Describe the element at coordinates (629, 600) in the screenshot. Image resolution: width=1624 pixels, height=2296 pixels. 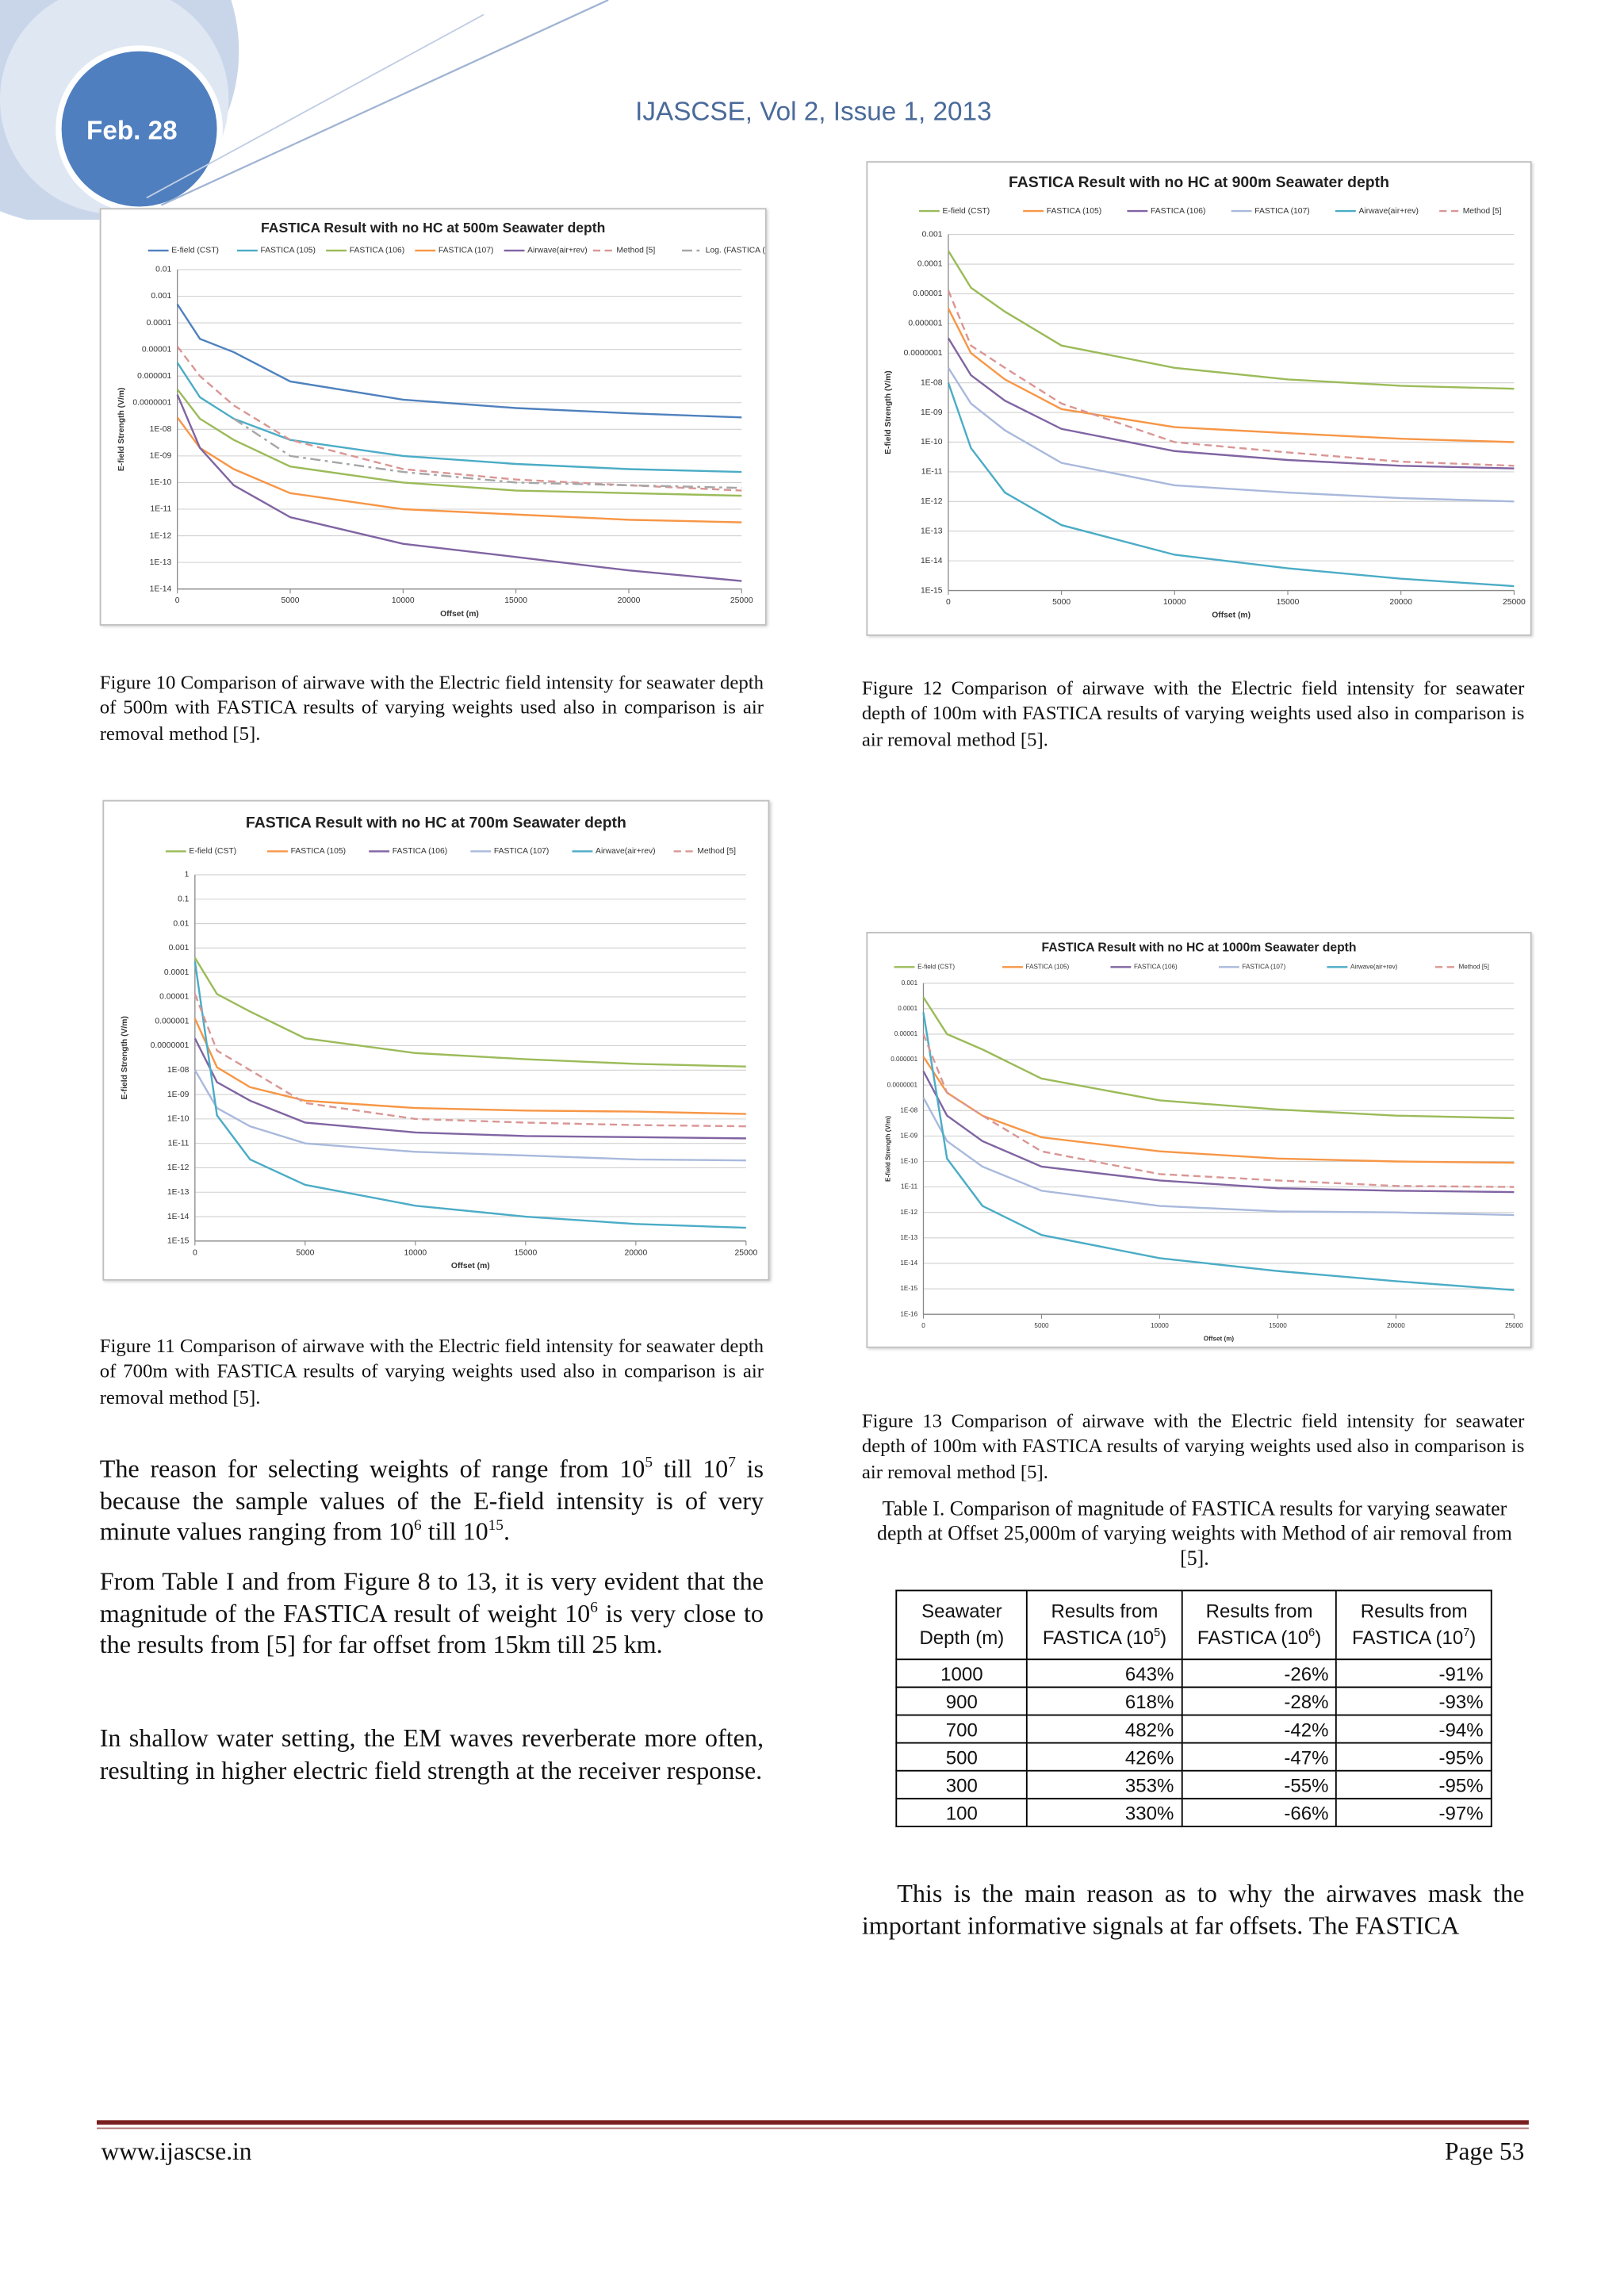
I see `x-tick-label: 20000` at that location.